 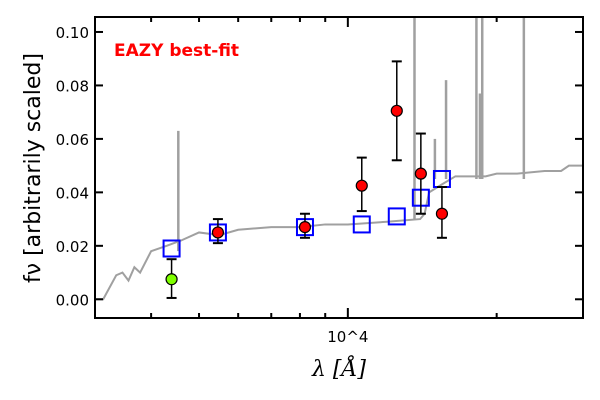 I want to click on y-tick-label: 0.02, so click(x=72, y=247).